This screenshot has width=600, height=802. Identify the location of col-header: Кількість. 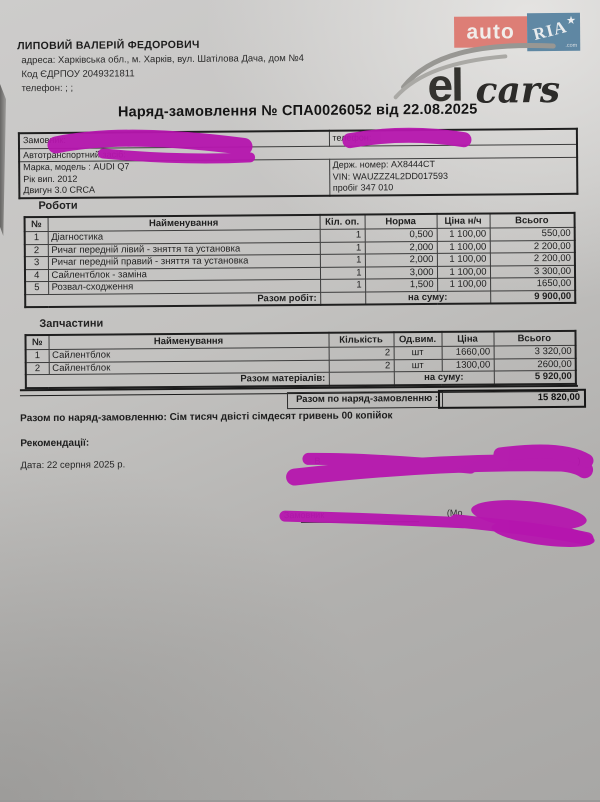
(361, 340).